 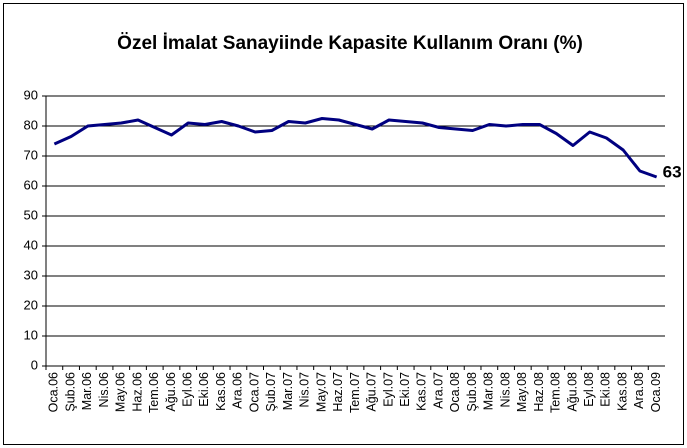 I want to click on x-tick-label: Kas.07, so click(x=422, y=391).